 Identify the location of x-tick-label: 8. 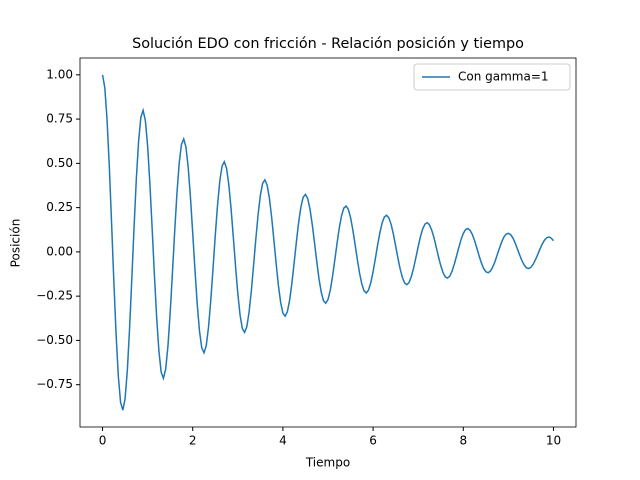
(463, 441).